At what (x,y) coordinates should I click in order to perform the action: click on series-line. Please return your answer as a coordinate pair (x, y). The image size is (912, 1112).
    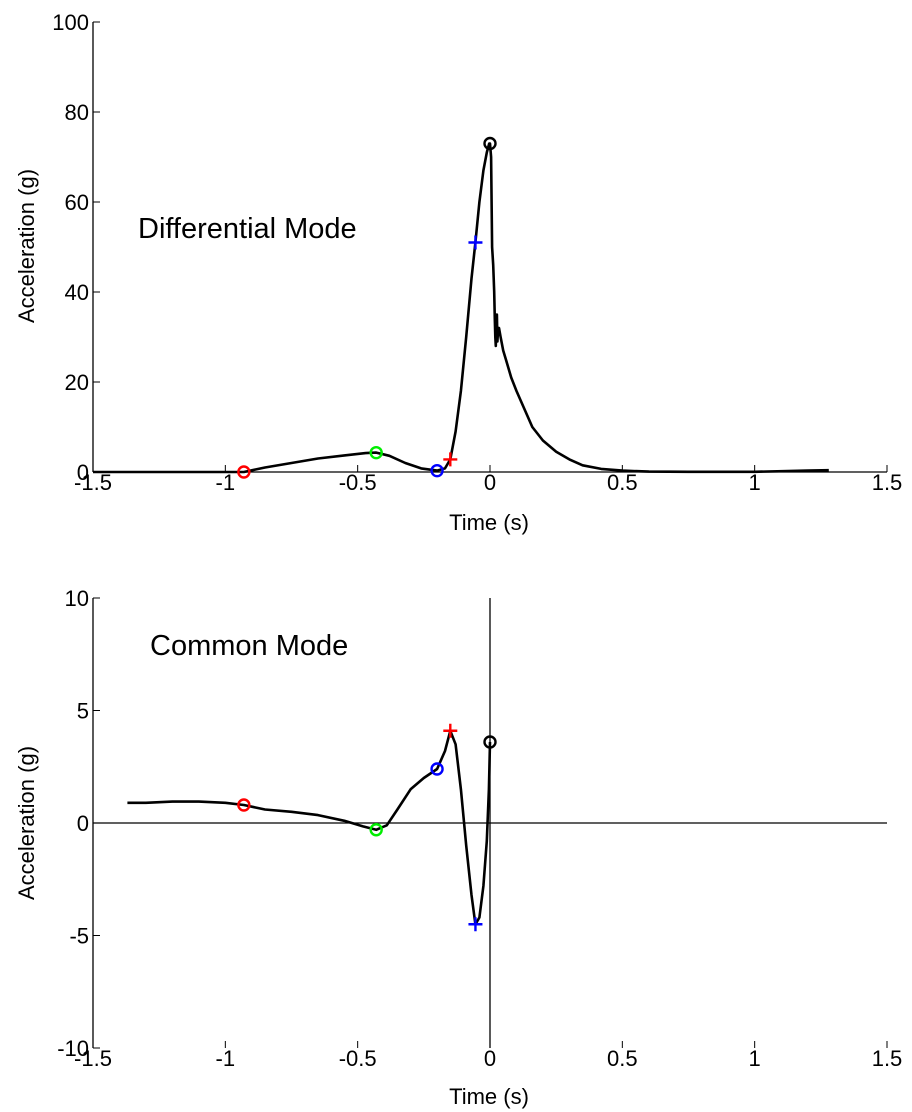
    Looking at the image, I should click on (309, 827).